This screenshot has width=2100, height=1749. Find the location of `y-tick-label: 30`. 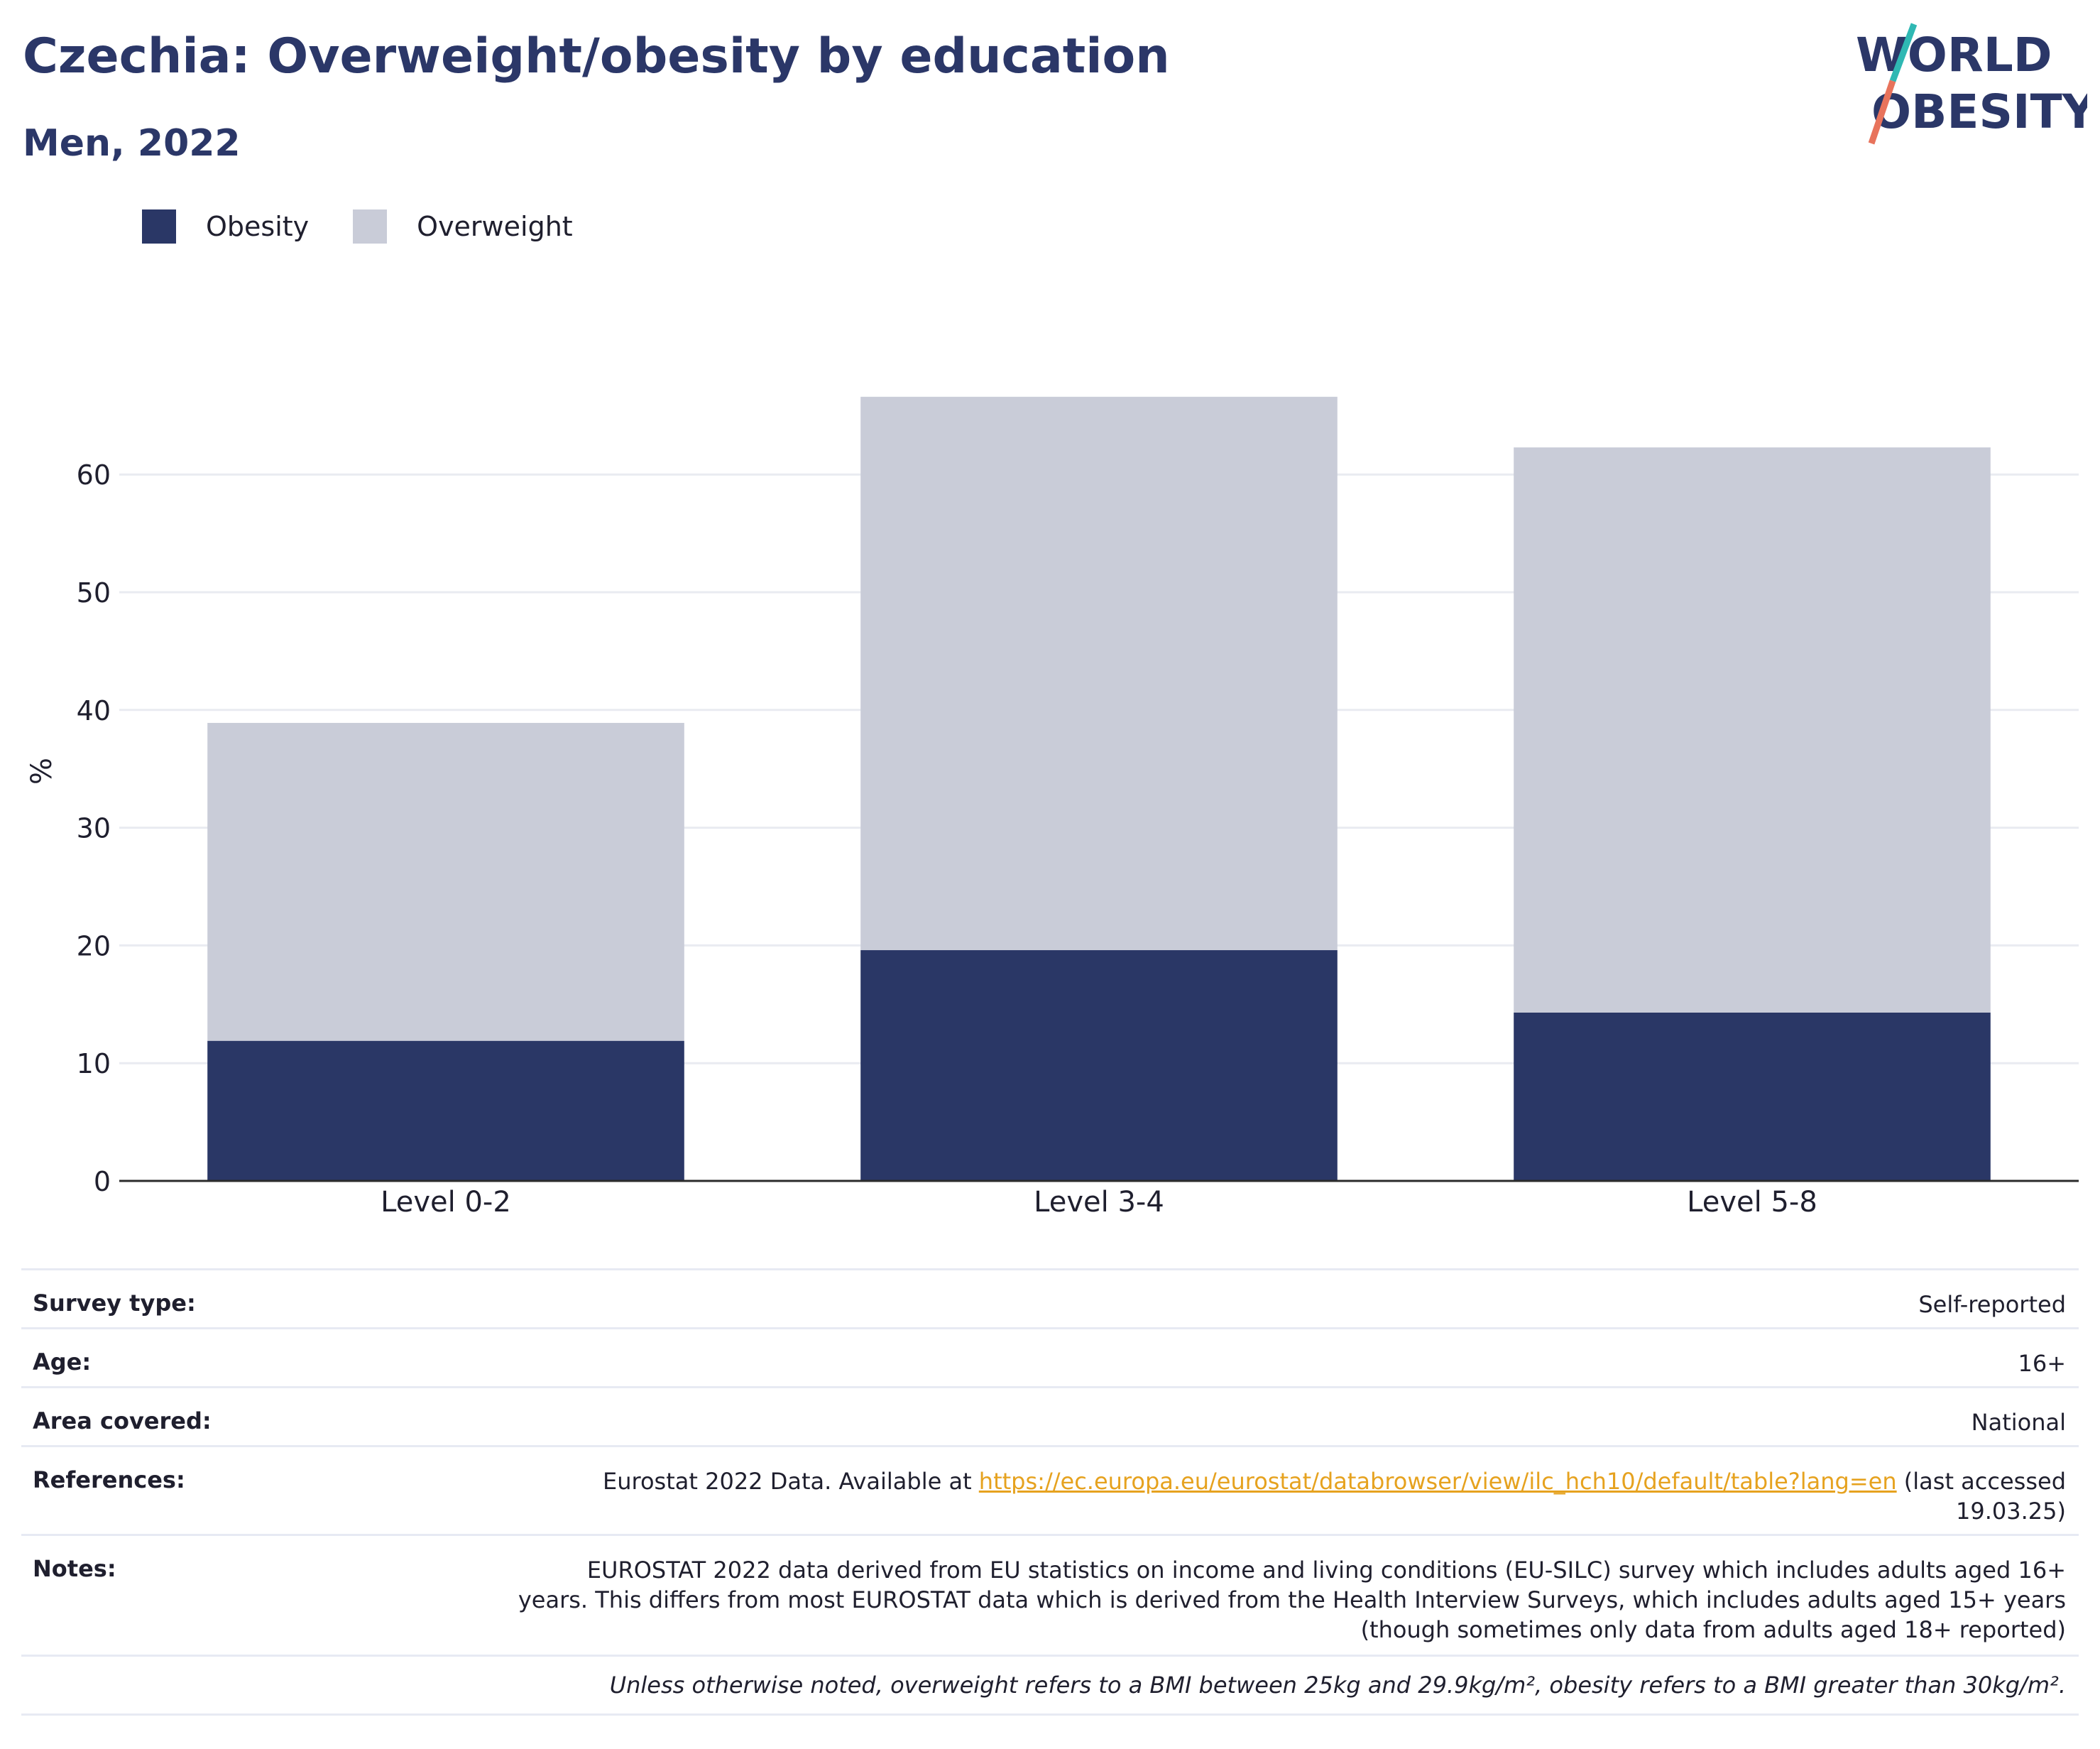

y-tick-label: 30 is located at coordinates (94, 828).